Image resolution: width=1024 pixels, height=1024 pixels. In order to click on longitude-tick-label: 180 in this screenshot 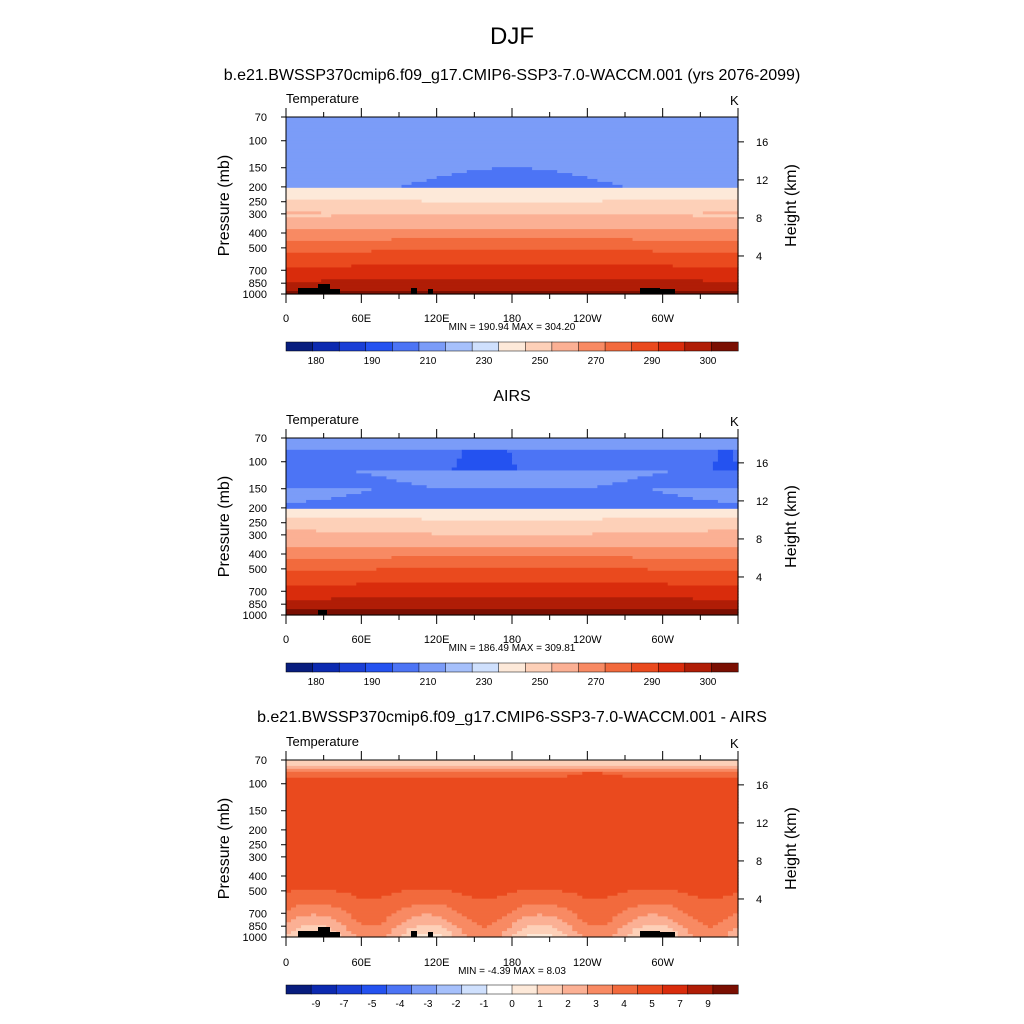, I will do `click(512, 319)`.